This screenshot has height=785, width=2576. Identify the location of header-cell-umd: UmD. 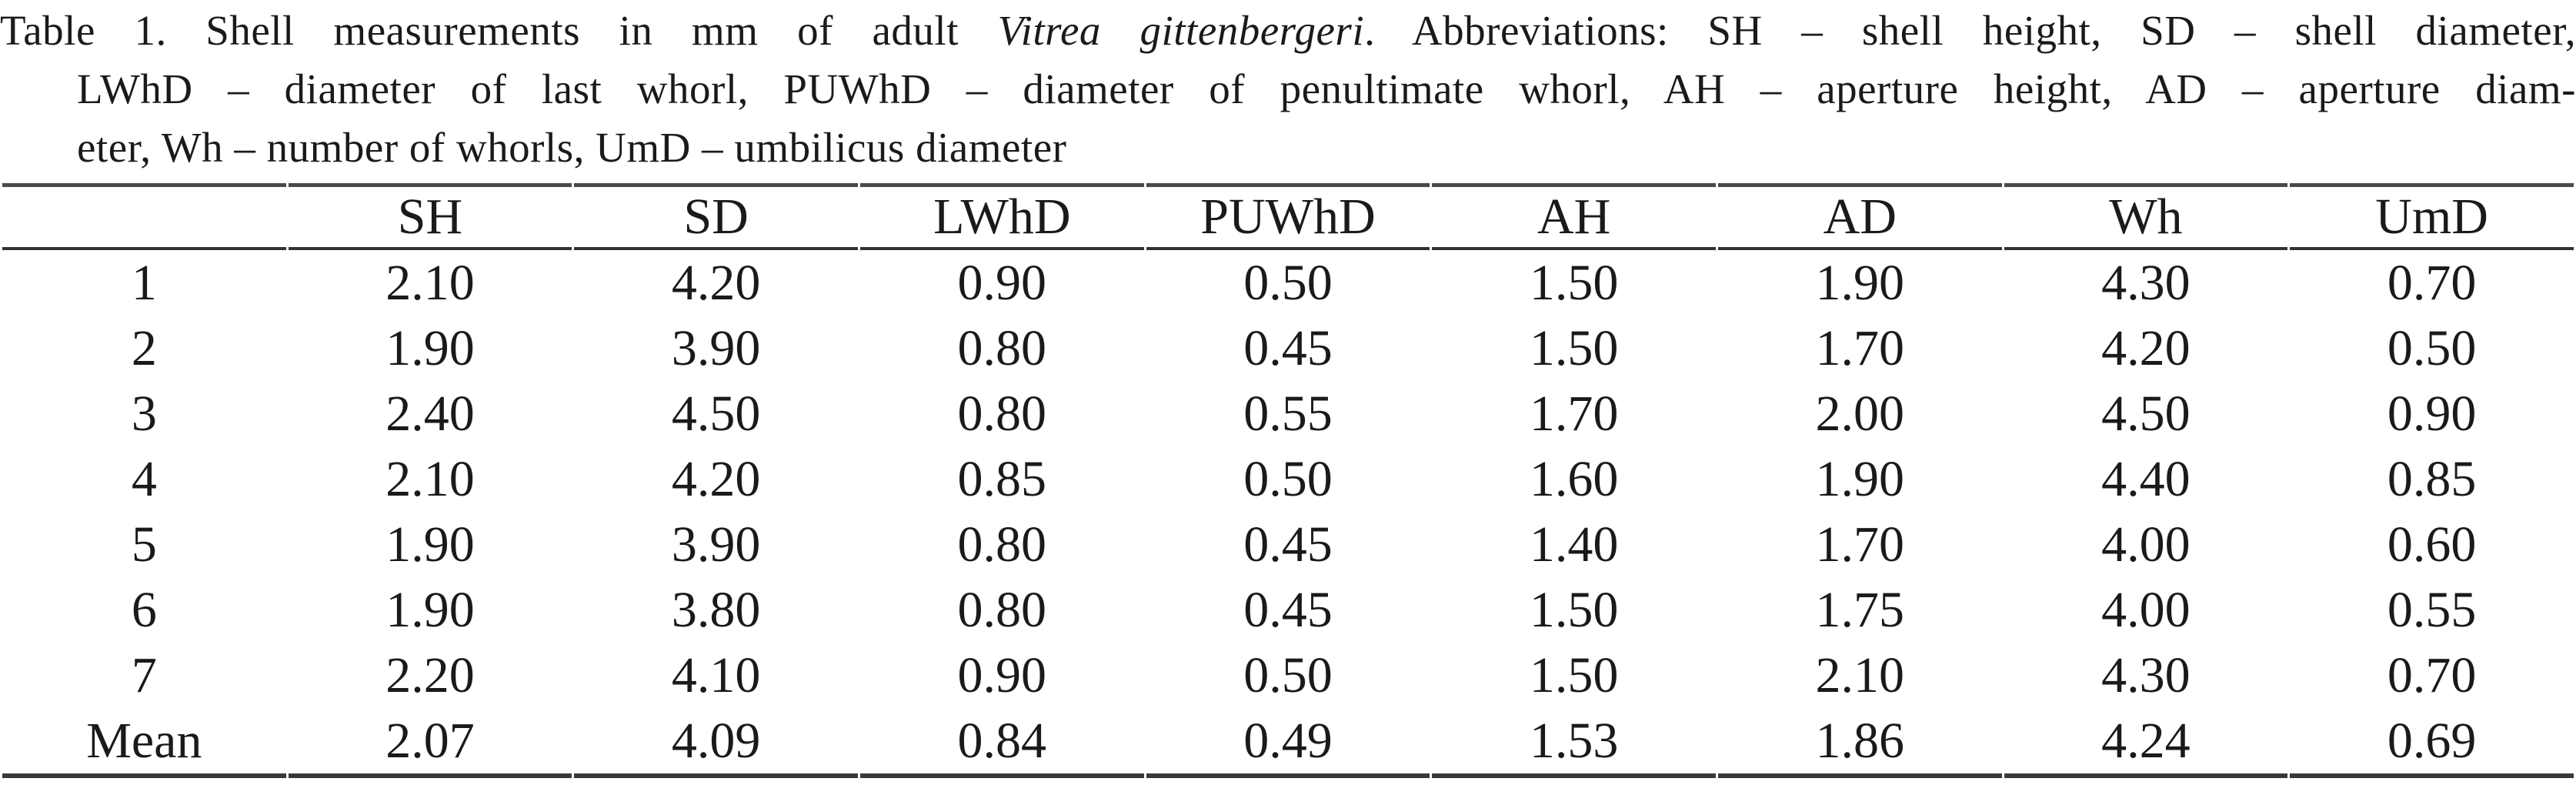
(2432, 216).